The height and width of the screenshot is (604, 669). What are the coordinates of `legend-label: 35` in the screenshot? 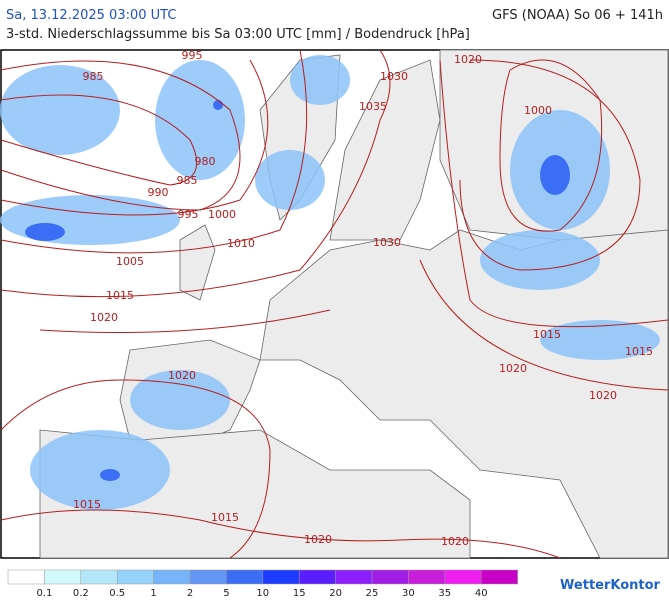 It's located at (444, 593).